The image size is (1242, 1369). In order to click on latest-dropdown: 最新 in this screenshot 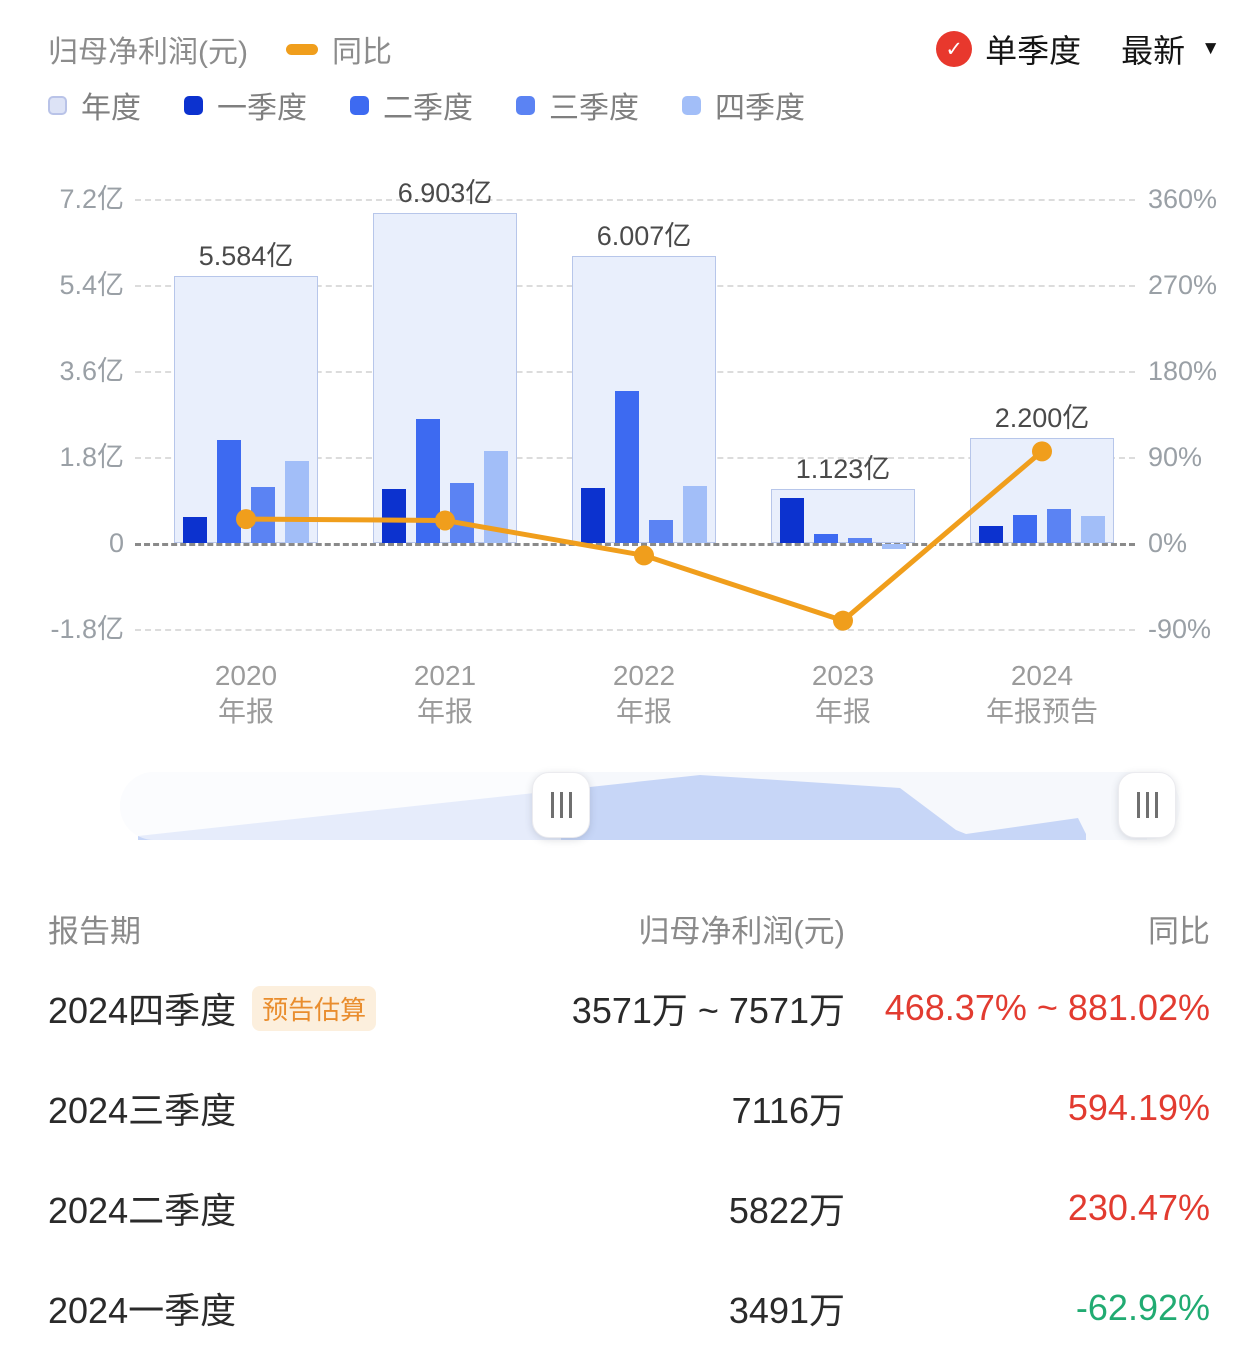, I will do `click(1153, 51)`.